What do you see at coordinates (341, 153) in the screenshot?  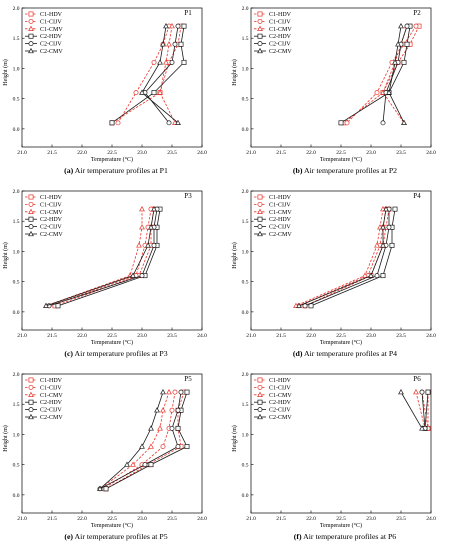 I see `x-tick-label: 22.5` at bounding box center [341, 153].